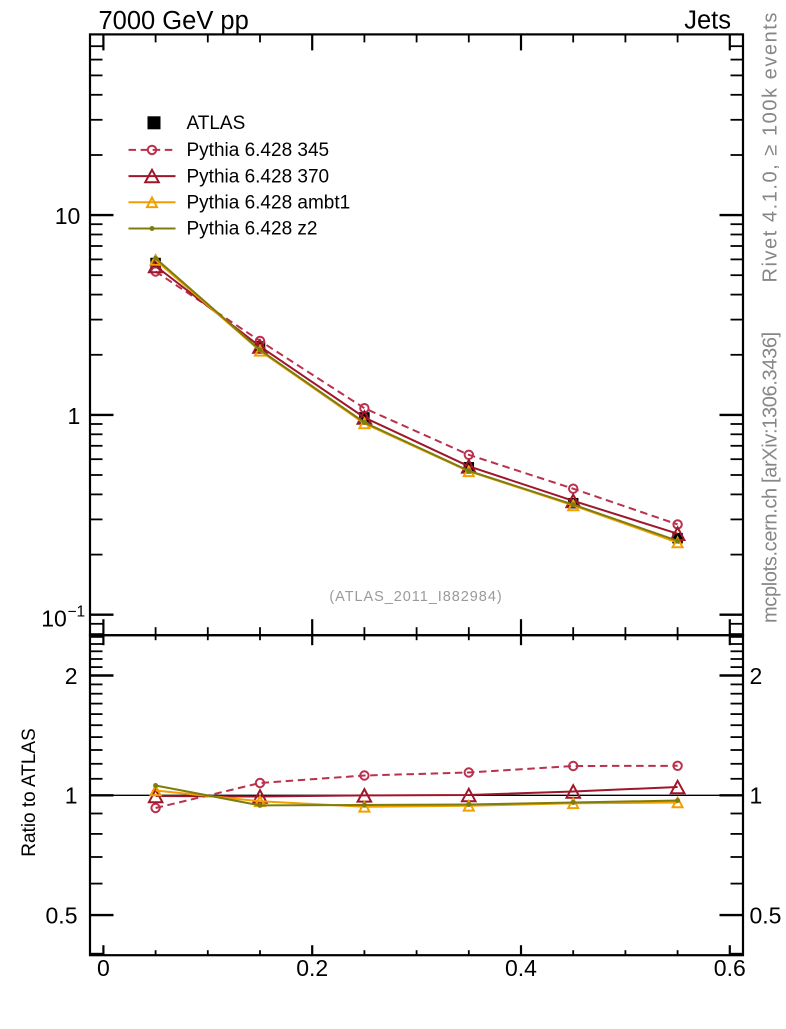 Image resolution: width=786 pixels, height=1029 pixels. What do you see at coordinates (269, 203) in the screenshot?
I see `svg-text: Pythia 6.428 ambt1` at bounding box center [269, 203].